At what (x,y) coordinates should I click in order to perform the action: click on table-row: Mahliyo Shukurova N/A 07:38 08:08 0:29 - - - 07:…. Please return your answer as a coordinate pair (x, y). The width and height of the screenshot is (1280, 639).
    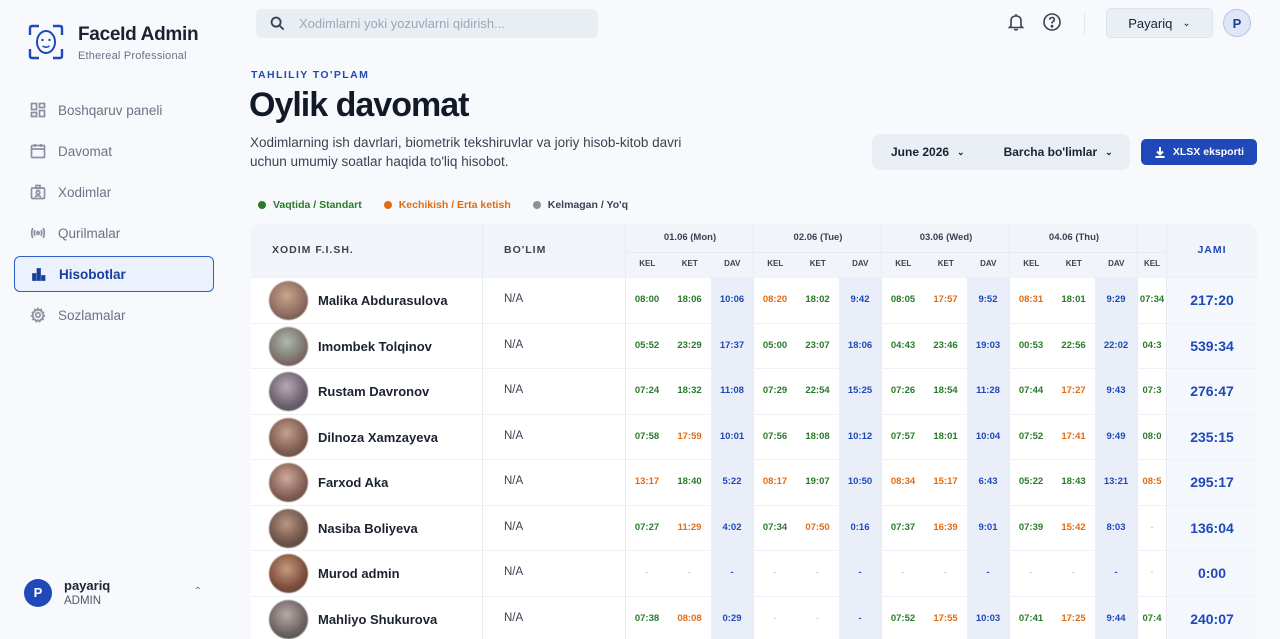
    Looking at the image, I should click on (754, 617).